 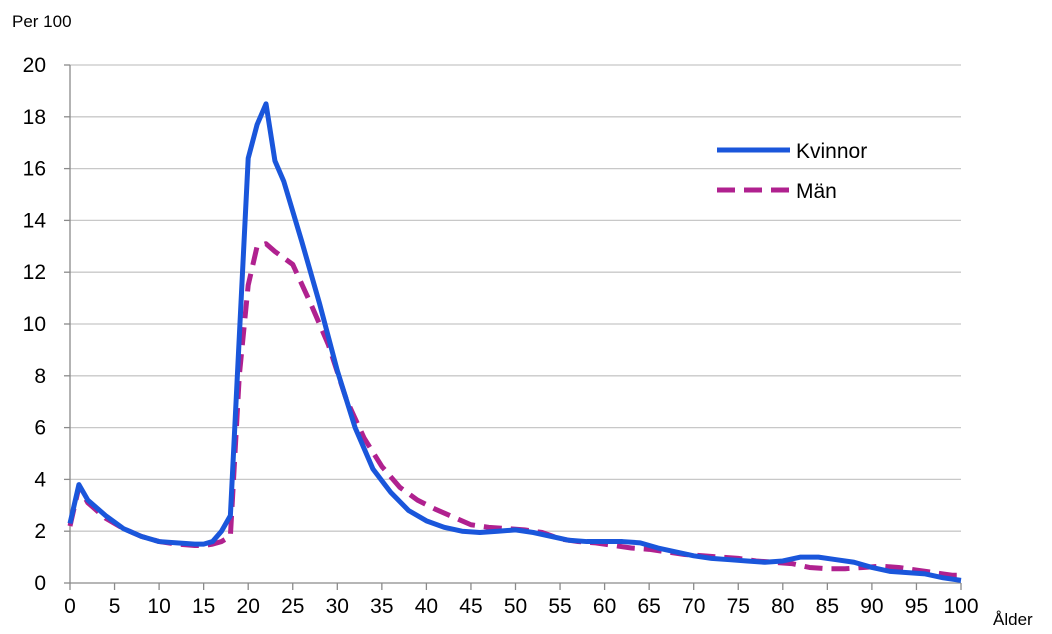 What do you see at coordinates (792, 171) in the screenshot?
I see `legend: Kvinnor Män` at bounding box center [792, 171].